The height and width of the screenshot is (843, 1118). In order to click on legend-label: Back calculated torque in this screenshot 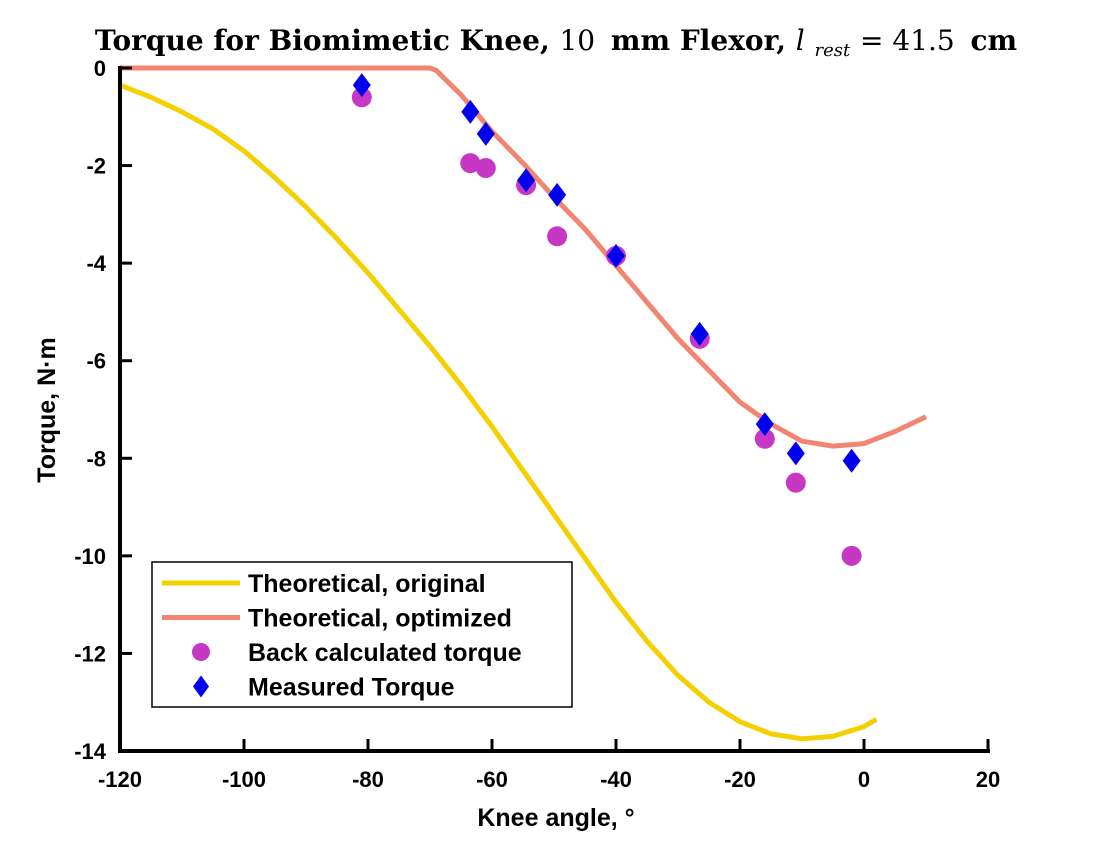, I will do `click(385, 653)`.